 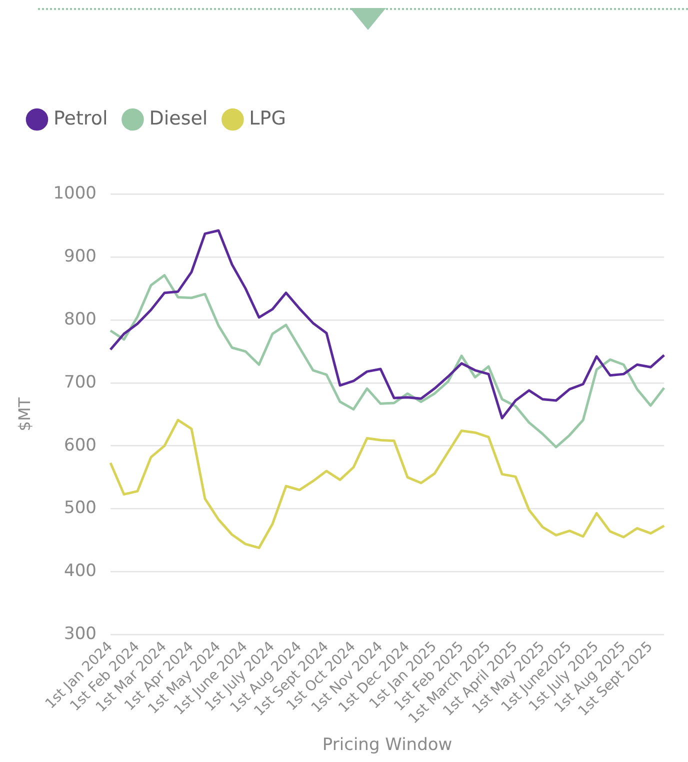 What do you see at coordinates (80, 571) in the screenshot?
I see `y-tick-label: 400` at bounding box center [80, 571].